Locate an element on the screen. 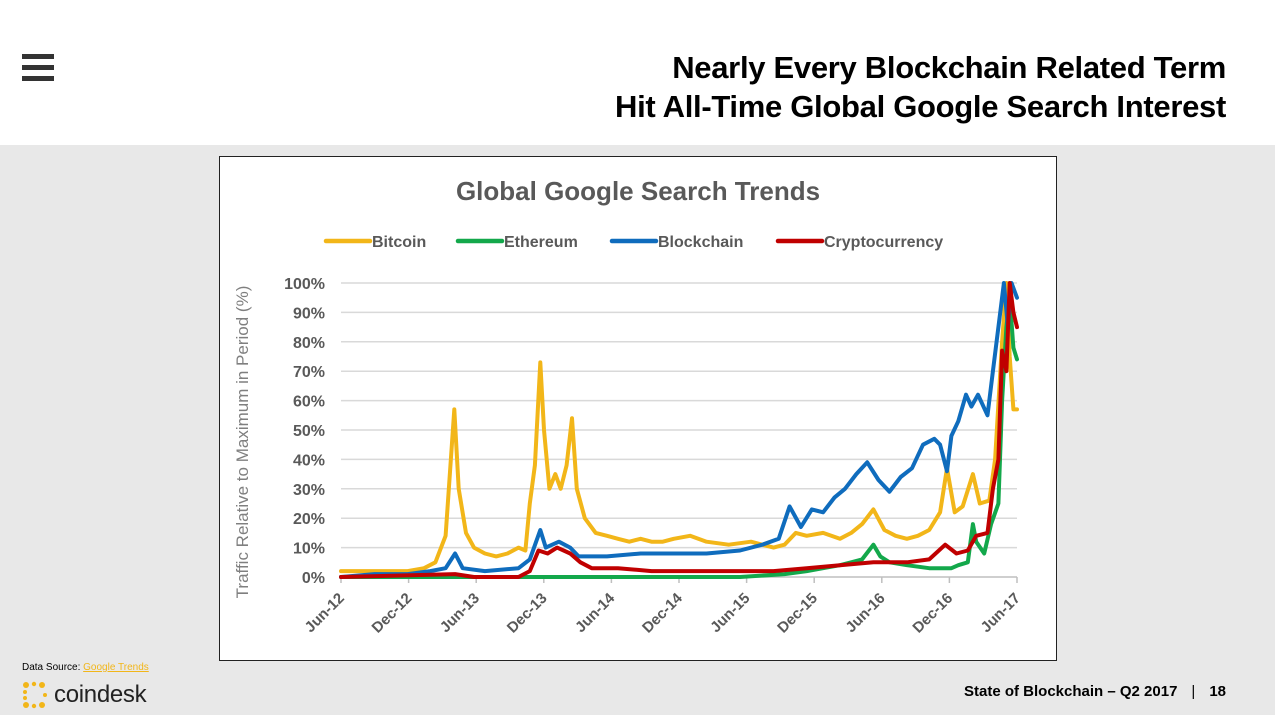 This screenshot has width=1275, height=715. x-tick-label: Jun-12 is located at coordinates (325, 613).